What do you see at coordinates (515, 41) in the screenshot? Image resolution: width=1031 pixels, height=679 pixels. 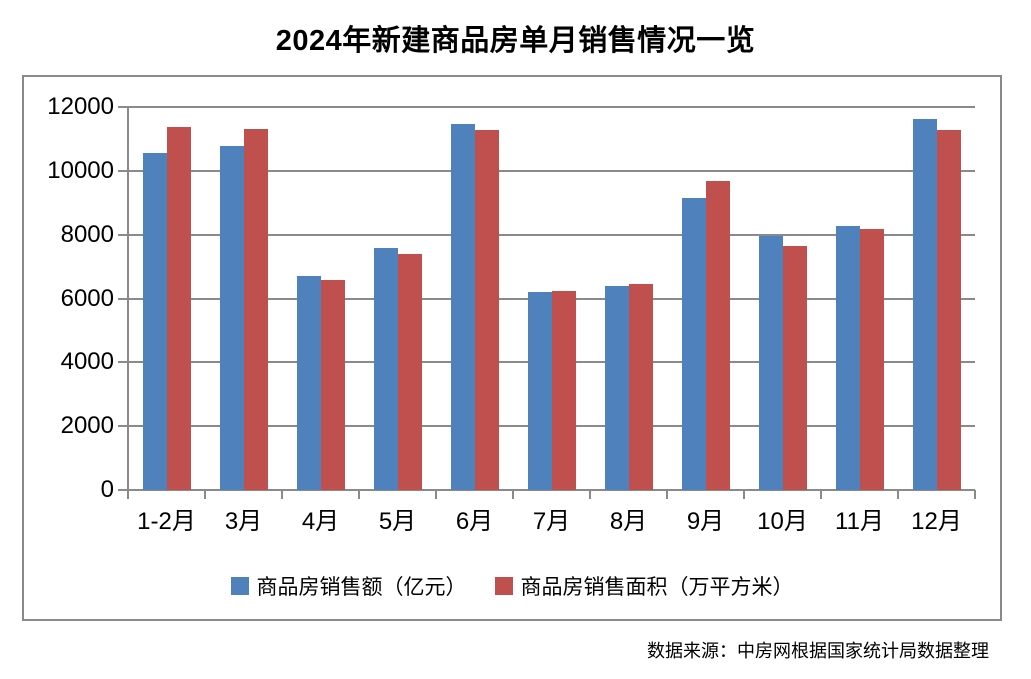 I see `chart-title: 2024年新建商品房单月销售情况一览` at bounding box center [515, 41].